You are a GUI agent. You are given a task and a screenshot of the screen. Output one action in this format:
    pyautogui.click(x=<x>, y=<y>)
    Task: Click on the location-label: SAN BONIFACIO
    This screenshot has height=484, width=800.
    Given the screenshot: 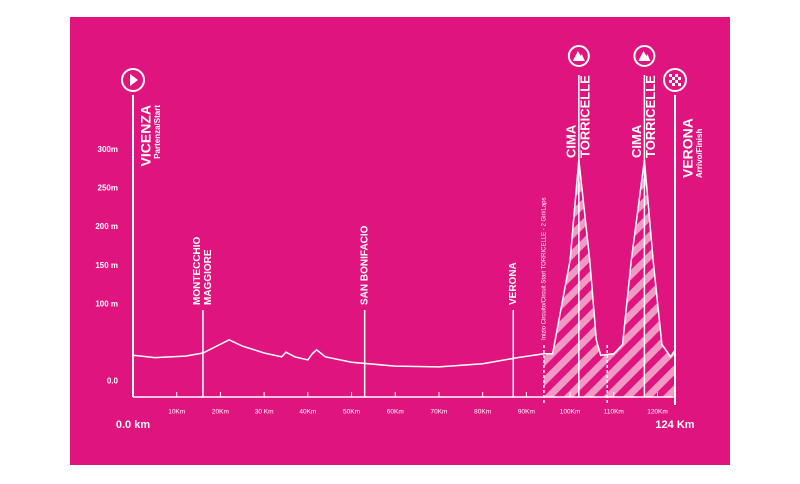 What is the action you would take?
    pyautogui.click(x=364, y=265)
    